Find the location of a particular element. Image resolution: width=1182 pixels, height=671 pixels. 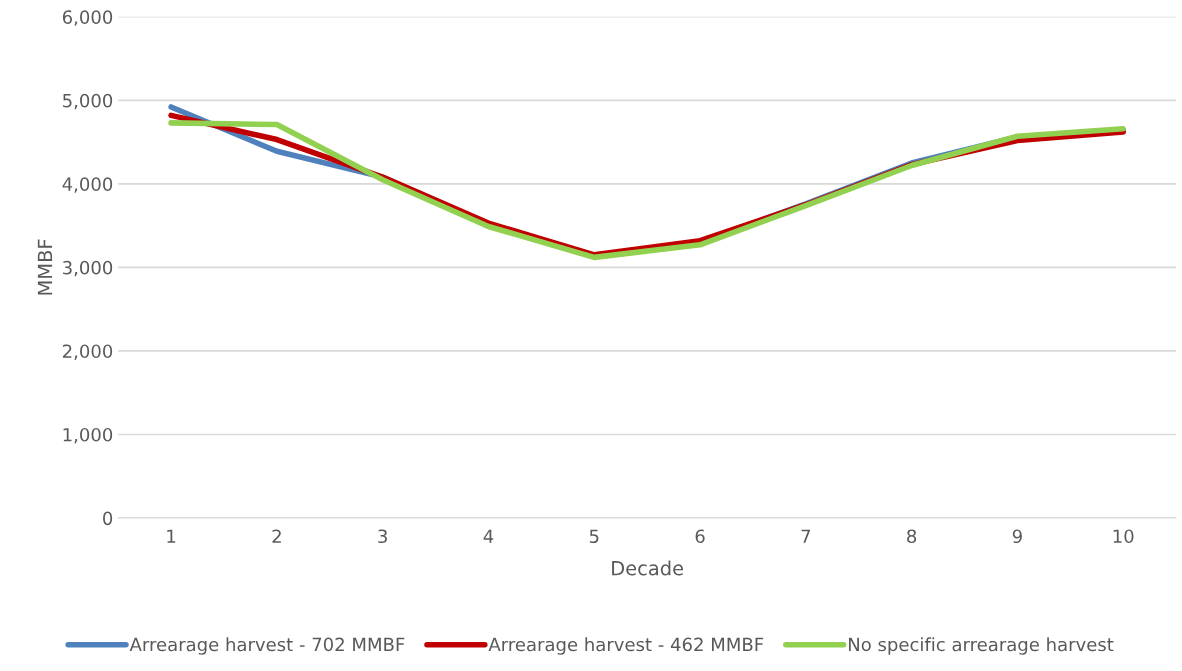

x-tick-label: 6 is located at coordinates (700, 536).